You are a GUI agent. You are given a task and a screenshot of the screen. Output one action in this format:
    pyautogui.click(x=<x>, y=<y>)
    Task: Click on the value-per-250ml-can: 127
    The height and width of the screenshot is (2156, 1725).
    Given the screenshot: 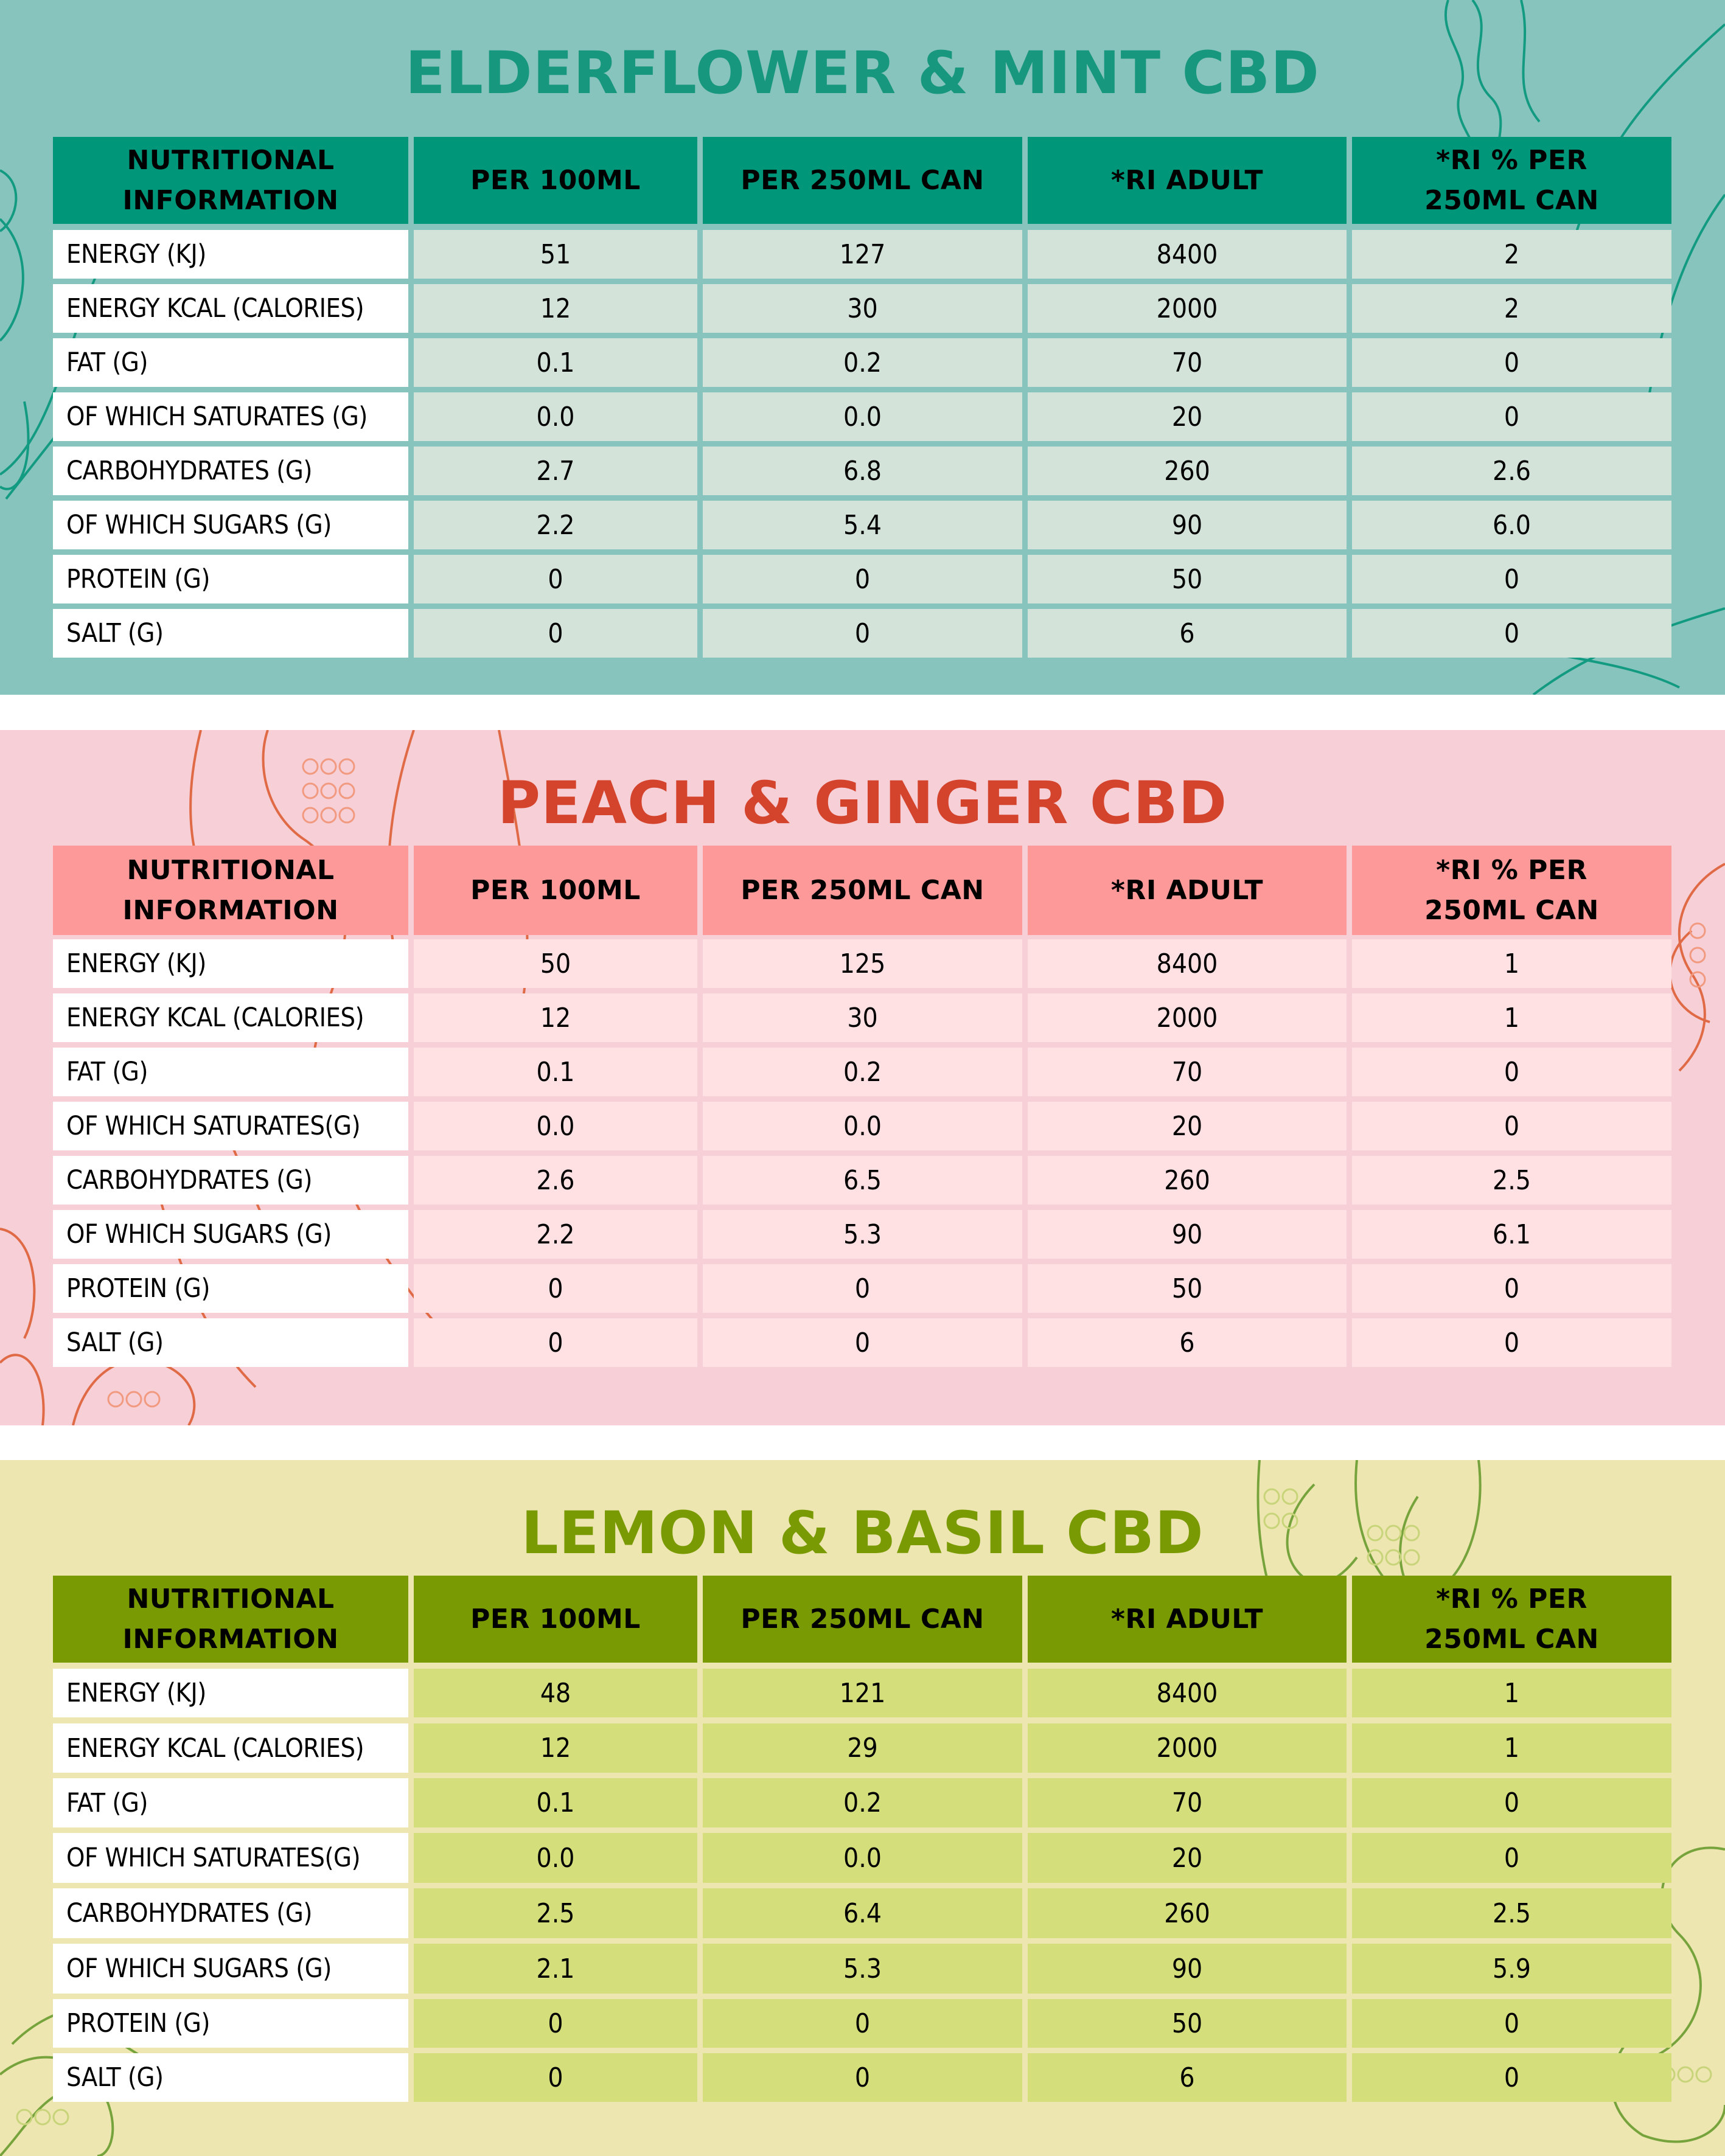 What is the action you would take?
    pyautogui.click(x=862, y=255)
    